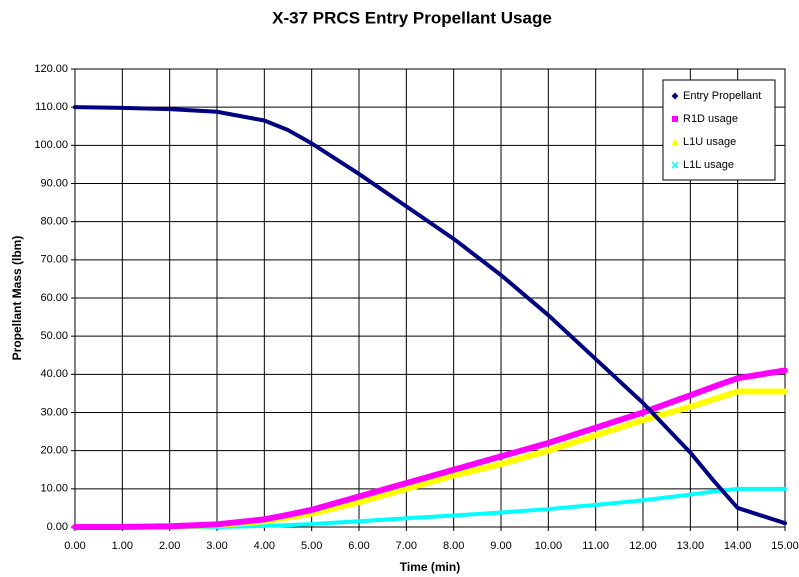  Describe the element at coordinates (169, 546) in the screenshot. I see `x-tick-label: 2.00` at that location.